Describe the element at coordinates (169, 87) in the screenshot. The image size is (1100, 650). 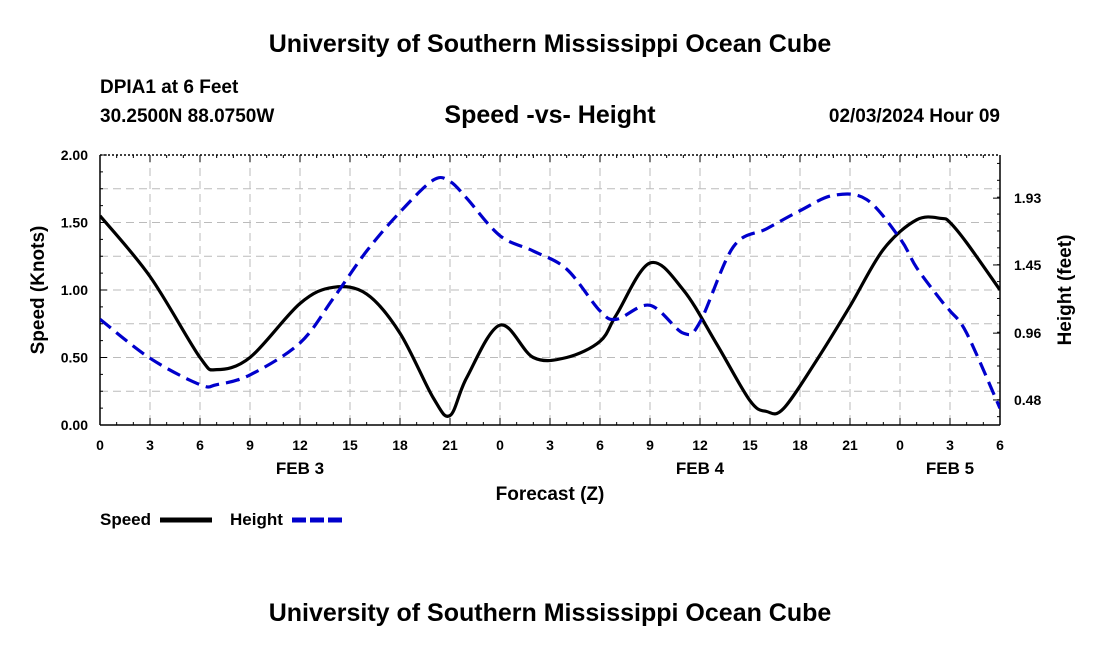
I see `station-label: DPIA1 at 6 Feet` at that location.